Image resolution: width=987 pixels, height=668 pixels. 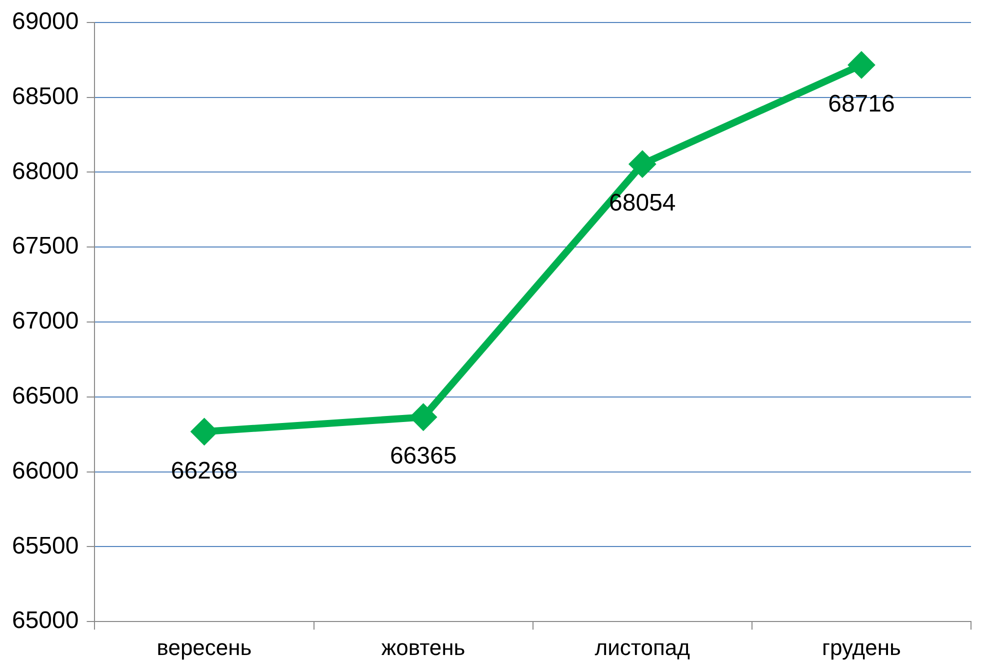 I want to click on y-tick-label: 68500, so click(x=45, y=96).